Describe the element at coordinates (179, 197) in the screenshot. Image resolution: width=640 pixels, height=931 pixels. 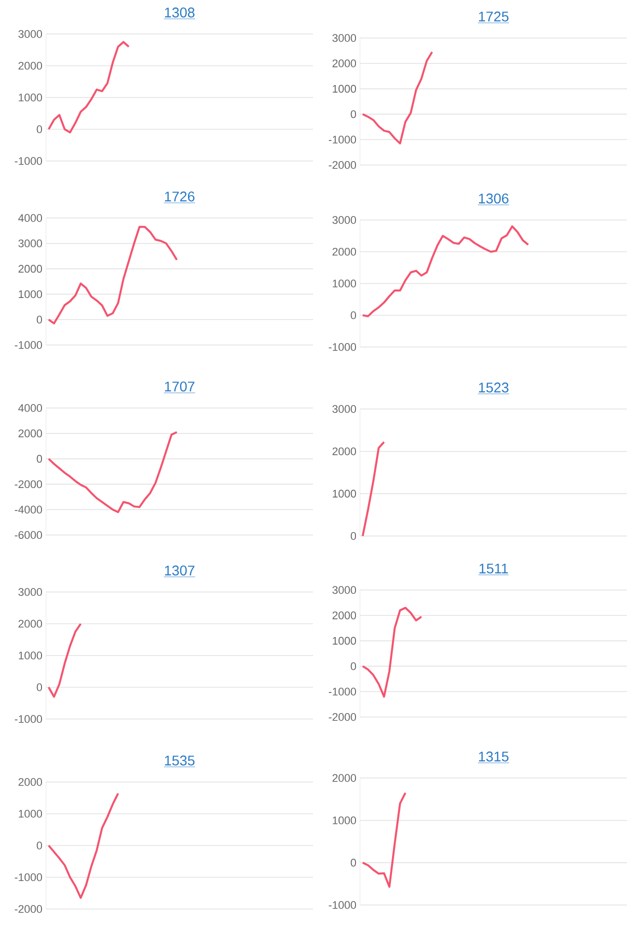
I see `chart-title: 1726` at that location.